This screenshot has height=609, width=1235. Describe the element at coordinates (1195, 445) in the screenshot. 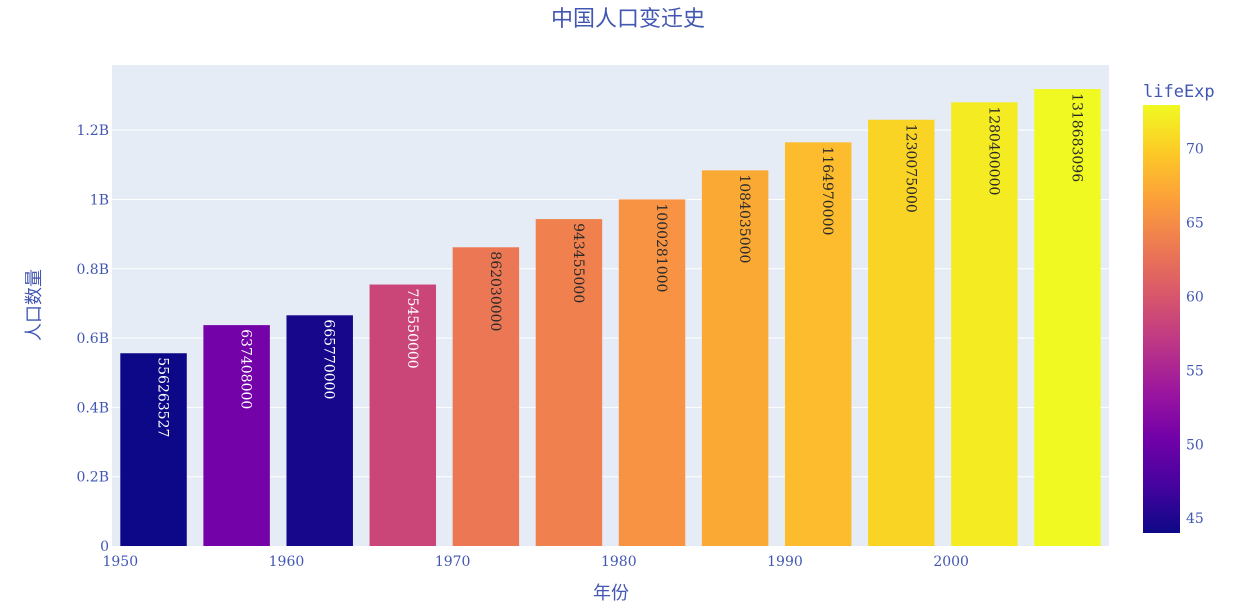

I see `colorbar-tick-label: 50` at that location.